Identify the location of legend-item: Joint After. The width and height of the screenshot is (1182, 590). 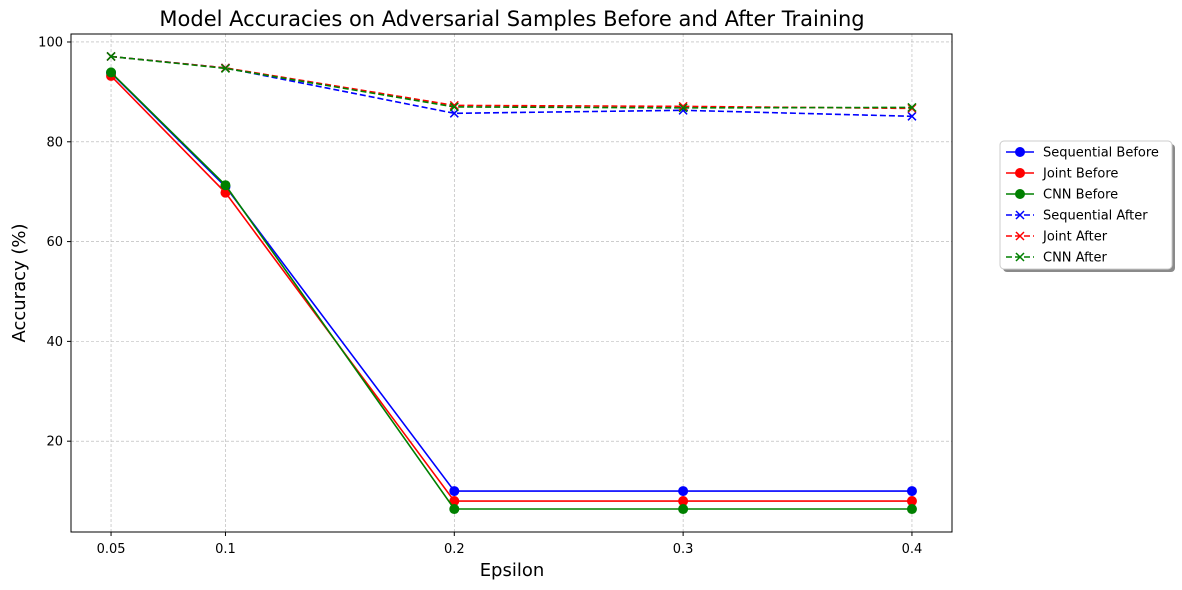
(1057, 237).